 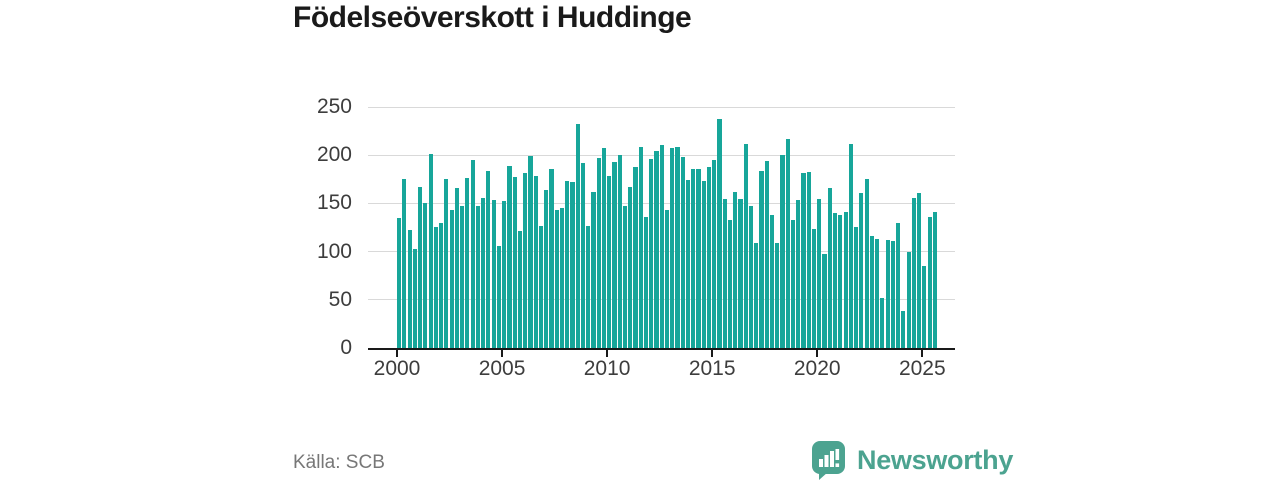 I want to click on x-tick-label: 2000, so click(x=397, y=368).